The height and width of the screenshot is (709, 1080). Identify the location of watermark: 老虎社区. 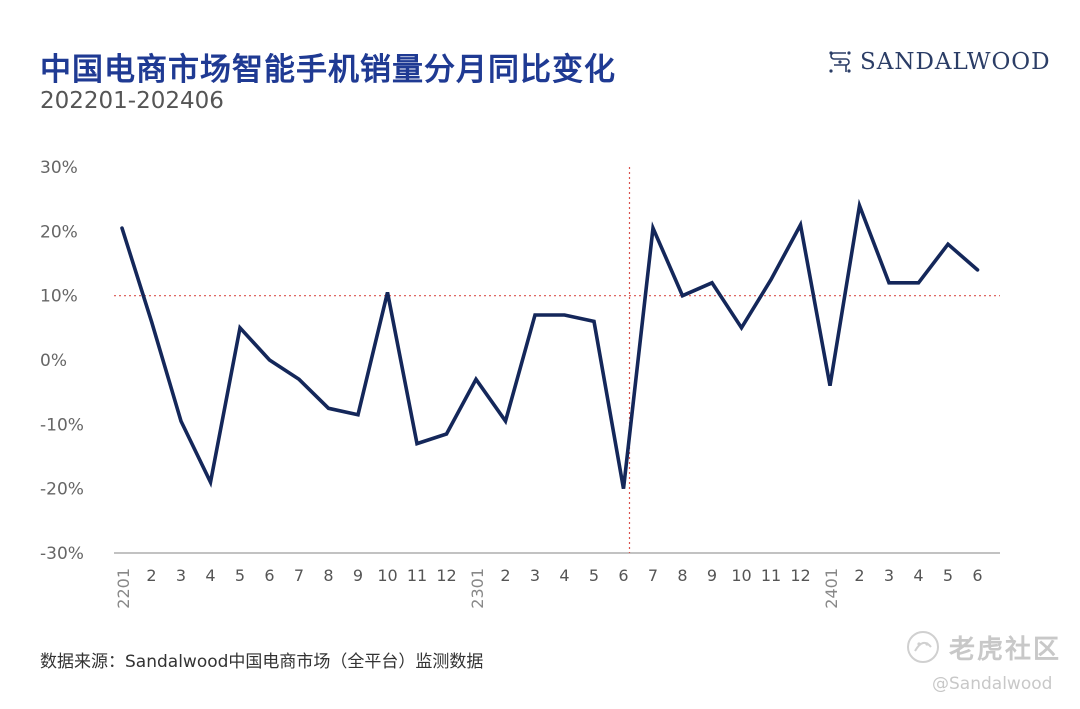
(983, 647).